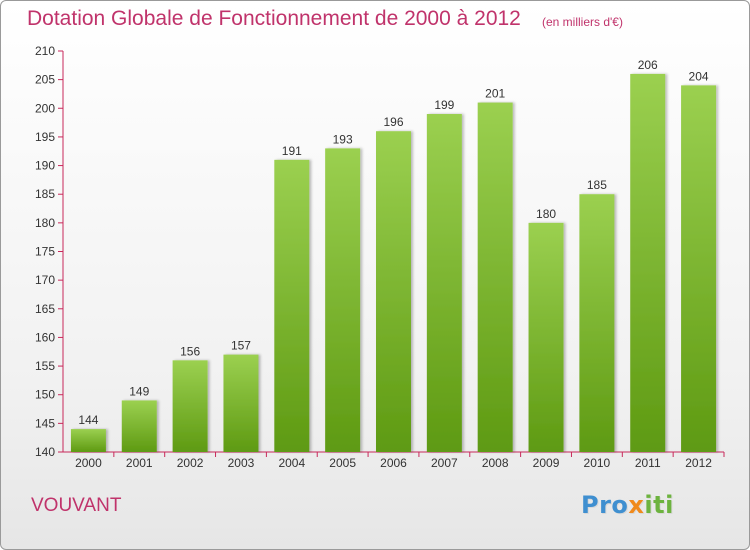  Describe the element at coordinates (648, 463) in the screenshot. I see `x-tick-label: 2011` at that location.